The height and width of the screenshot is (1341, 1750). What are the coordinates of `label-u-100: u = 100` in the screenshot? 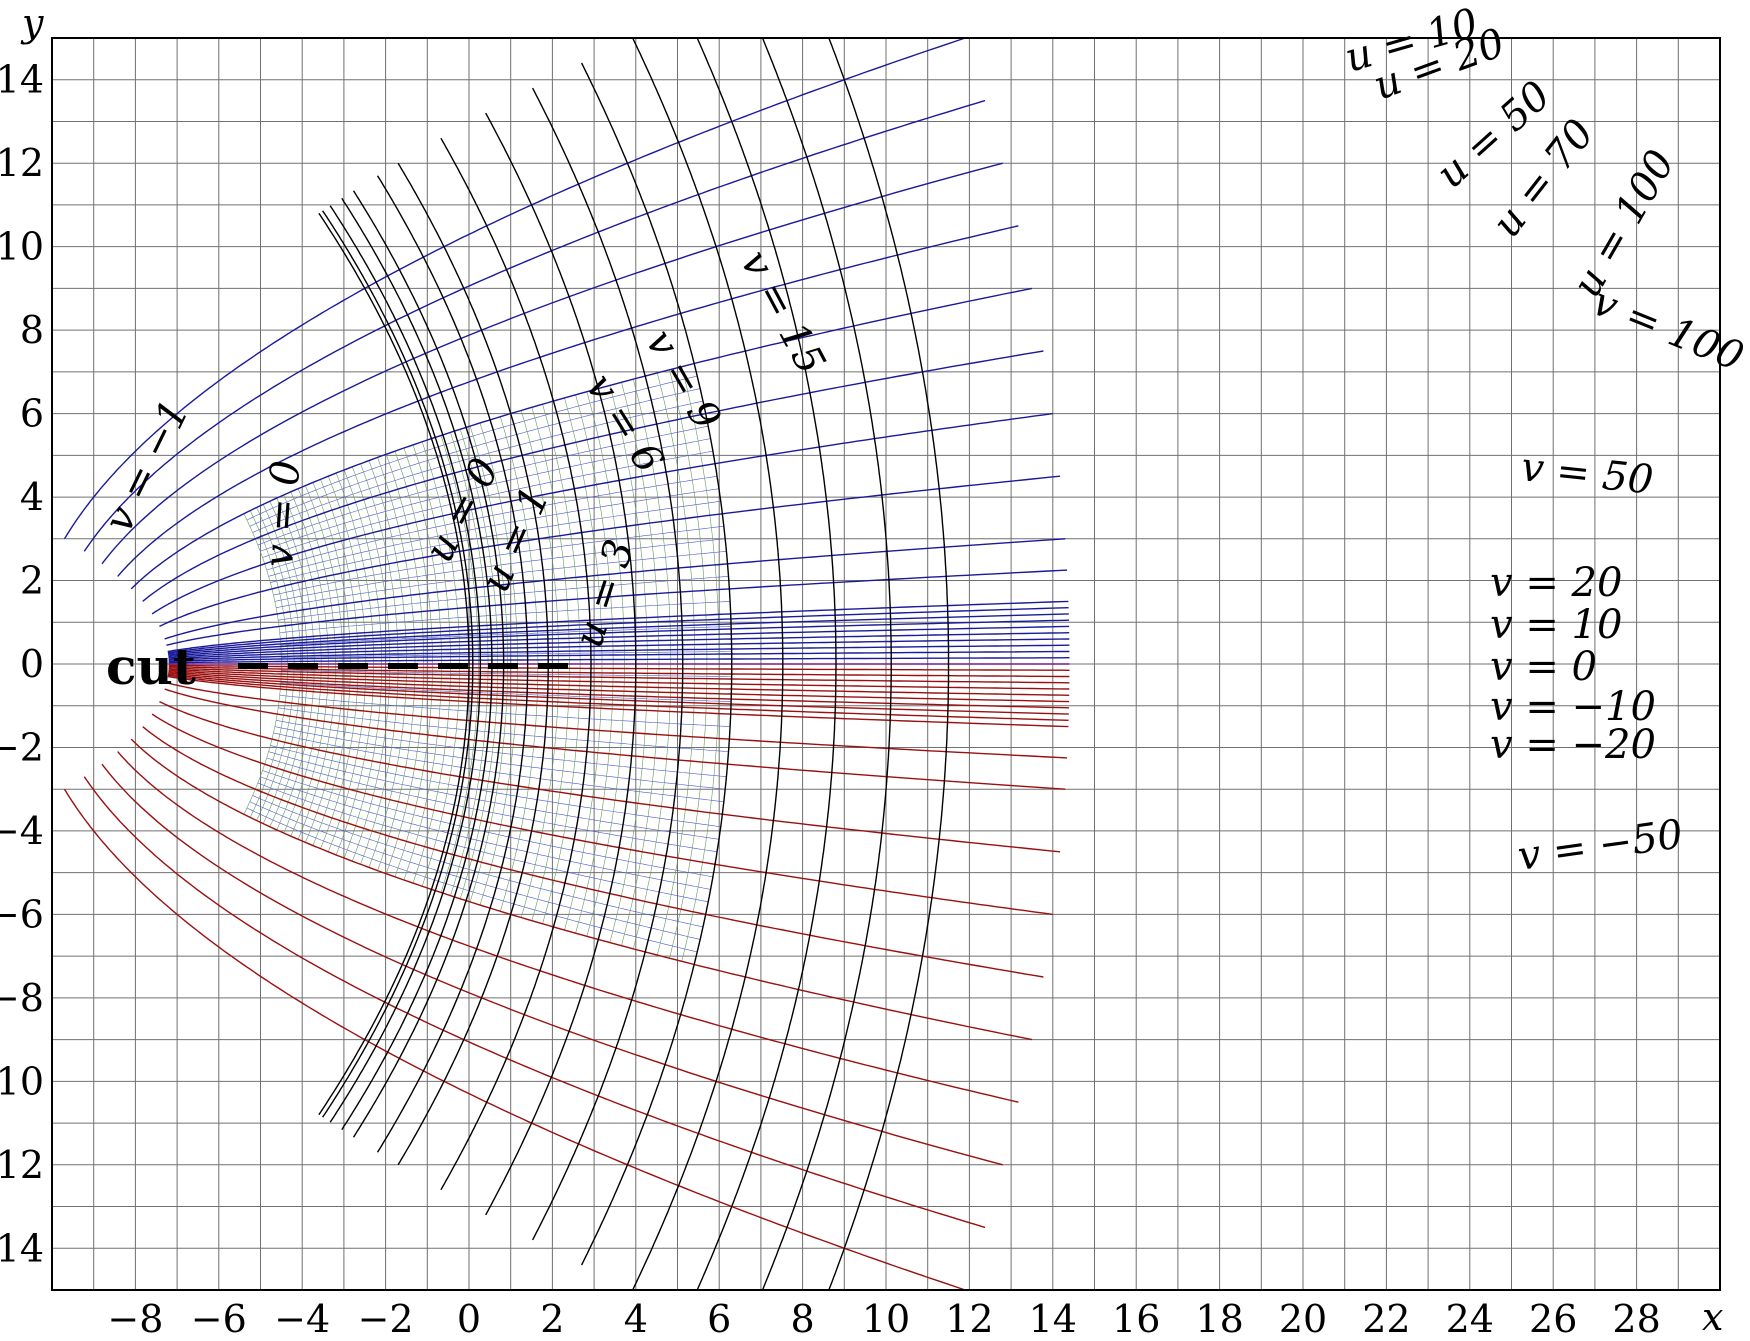 It's located at (1624, 224).